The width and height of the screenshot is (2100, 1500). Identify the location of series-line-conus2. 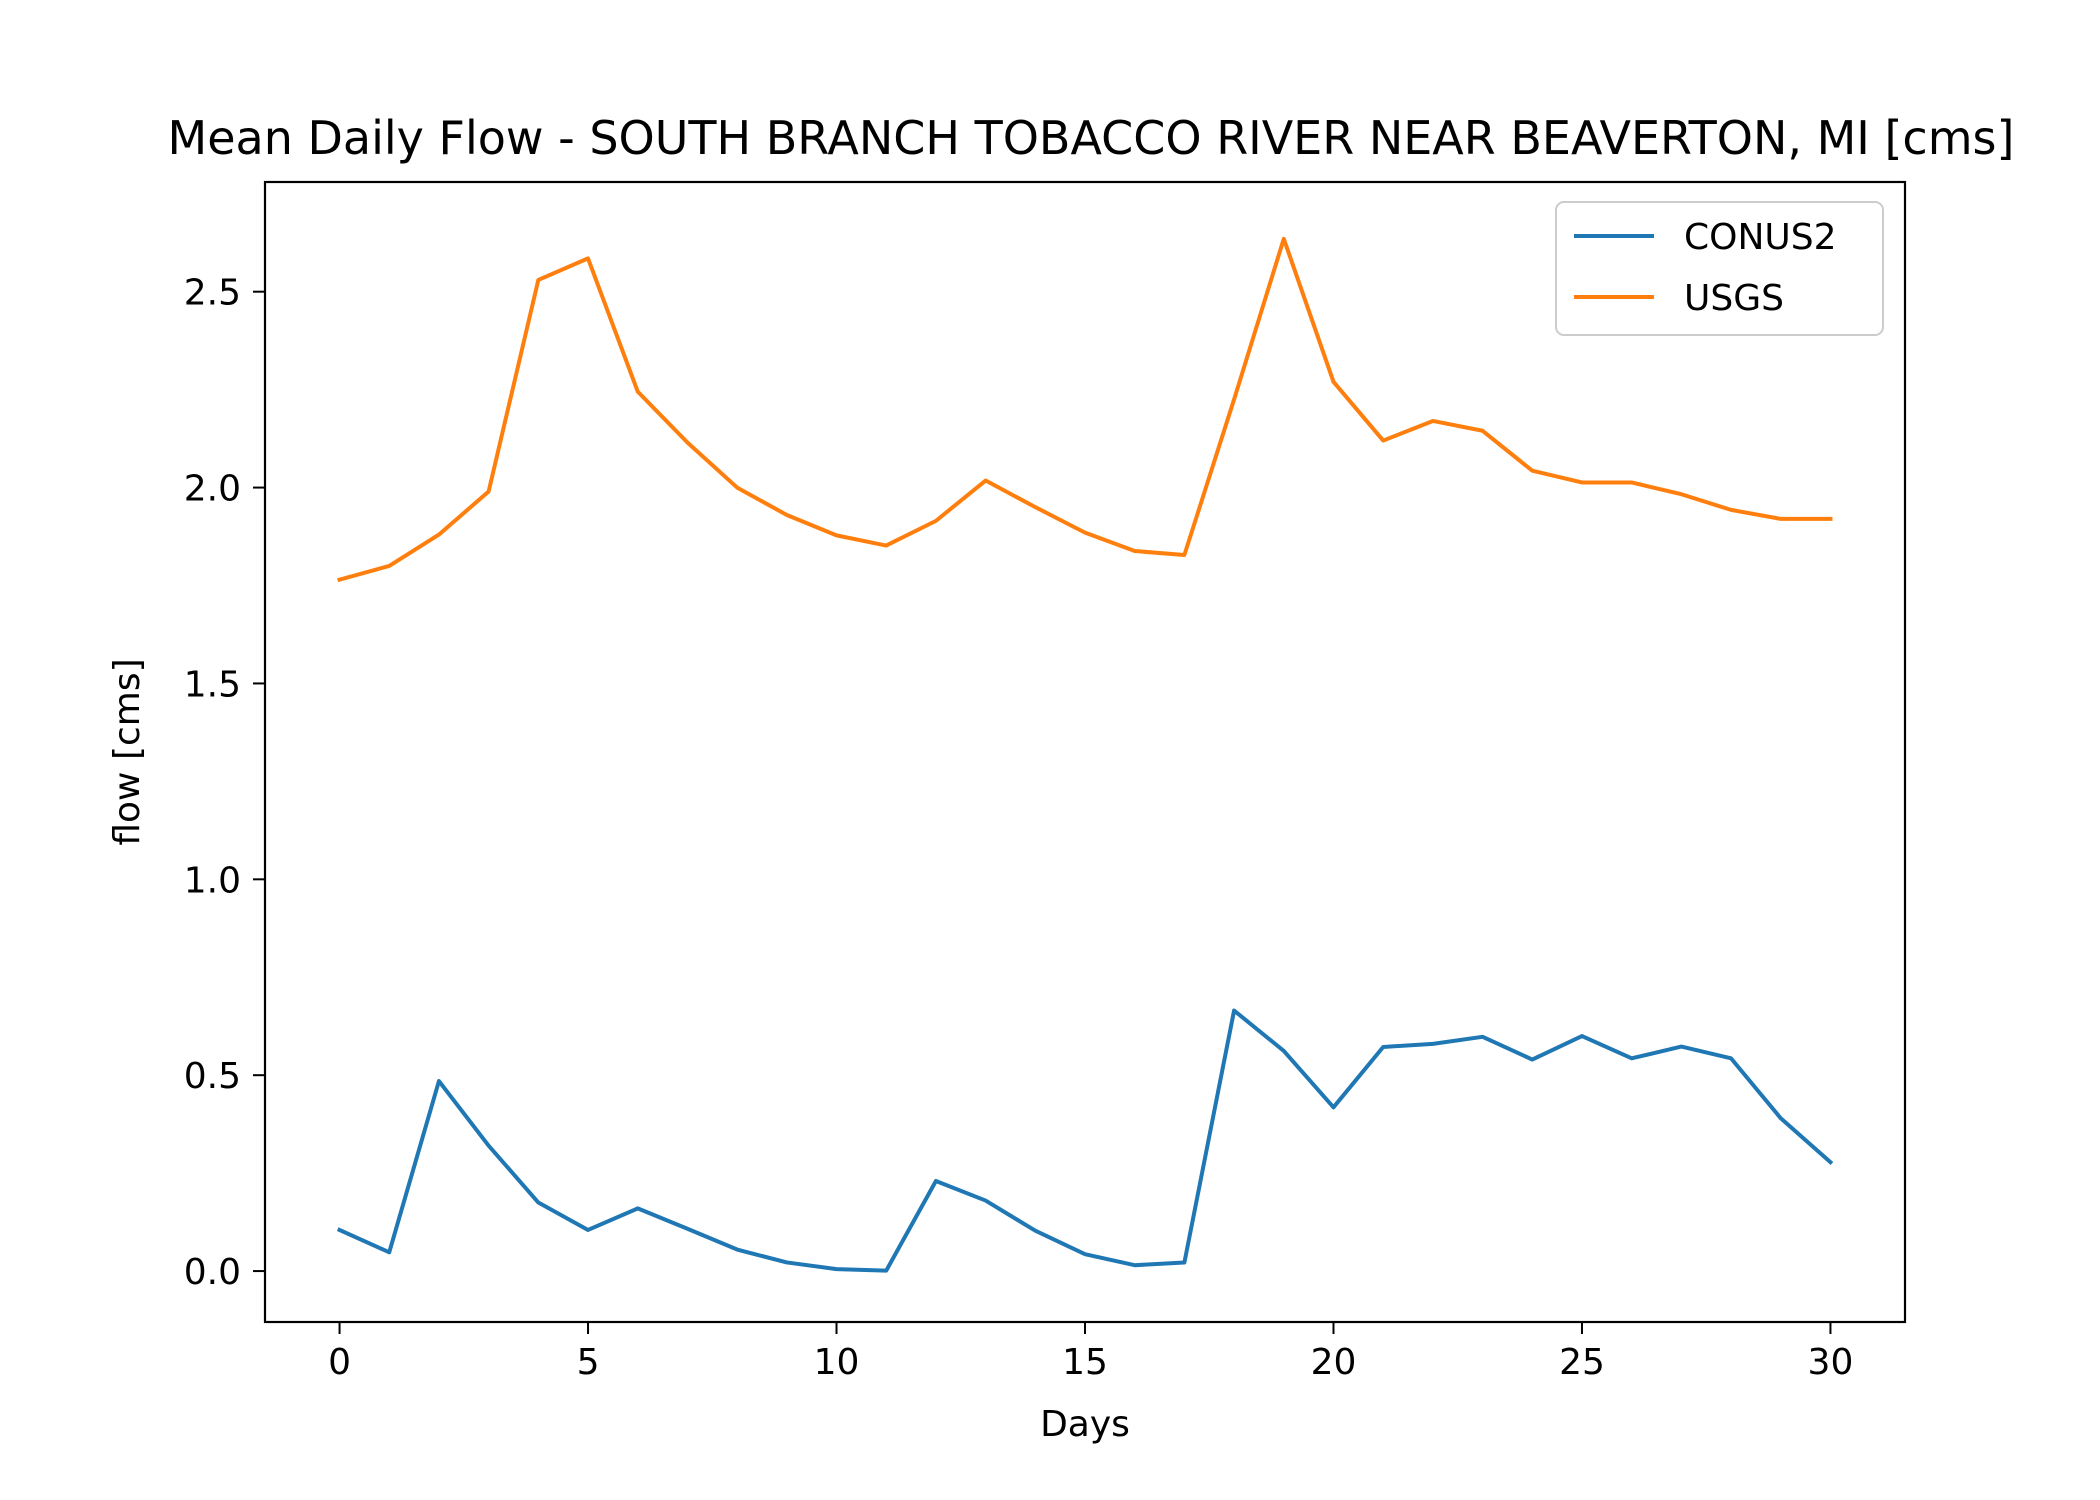
(1085, 1140).